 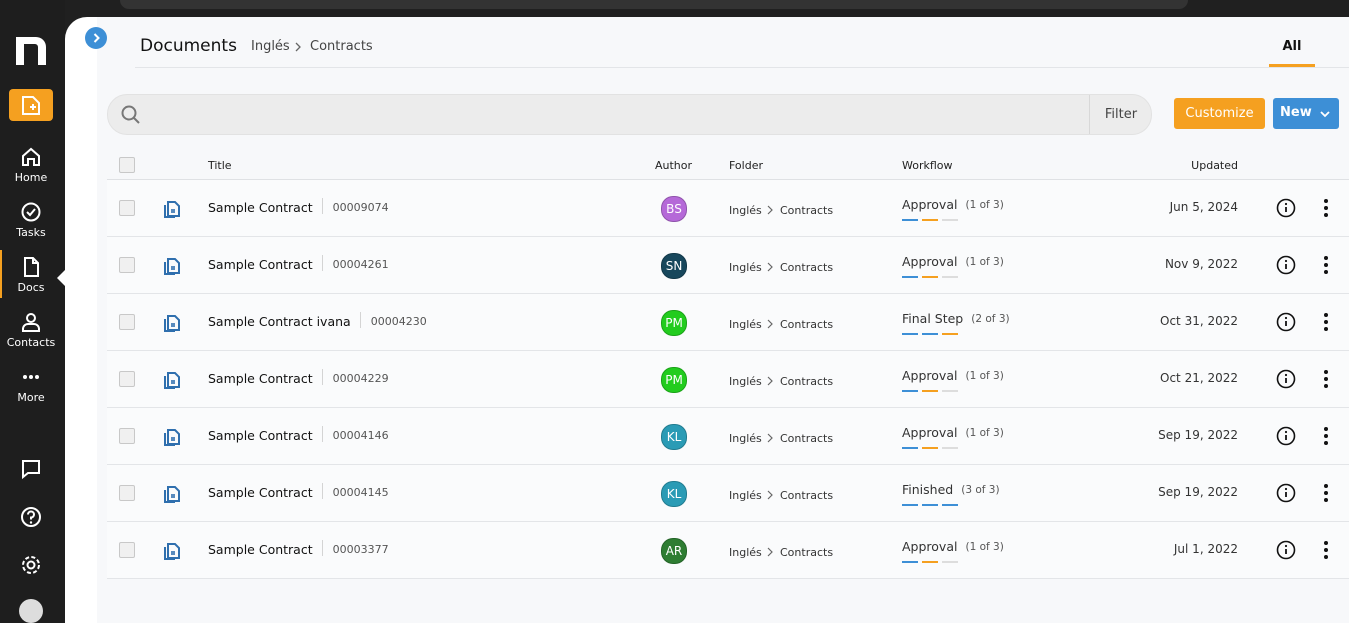 What do you see at coordinates (1214, 165) in the screenshot?
I see `column-header: Updated` at bounding box center [1214, 165].